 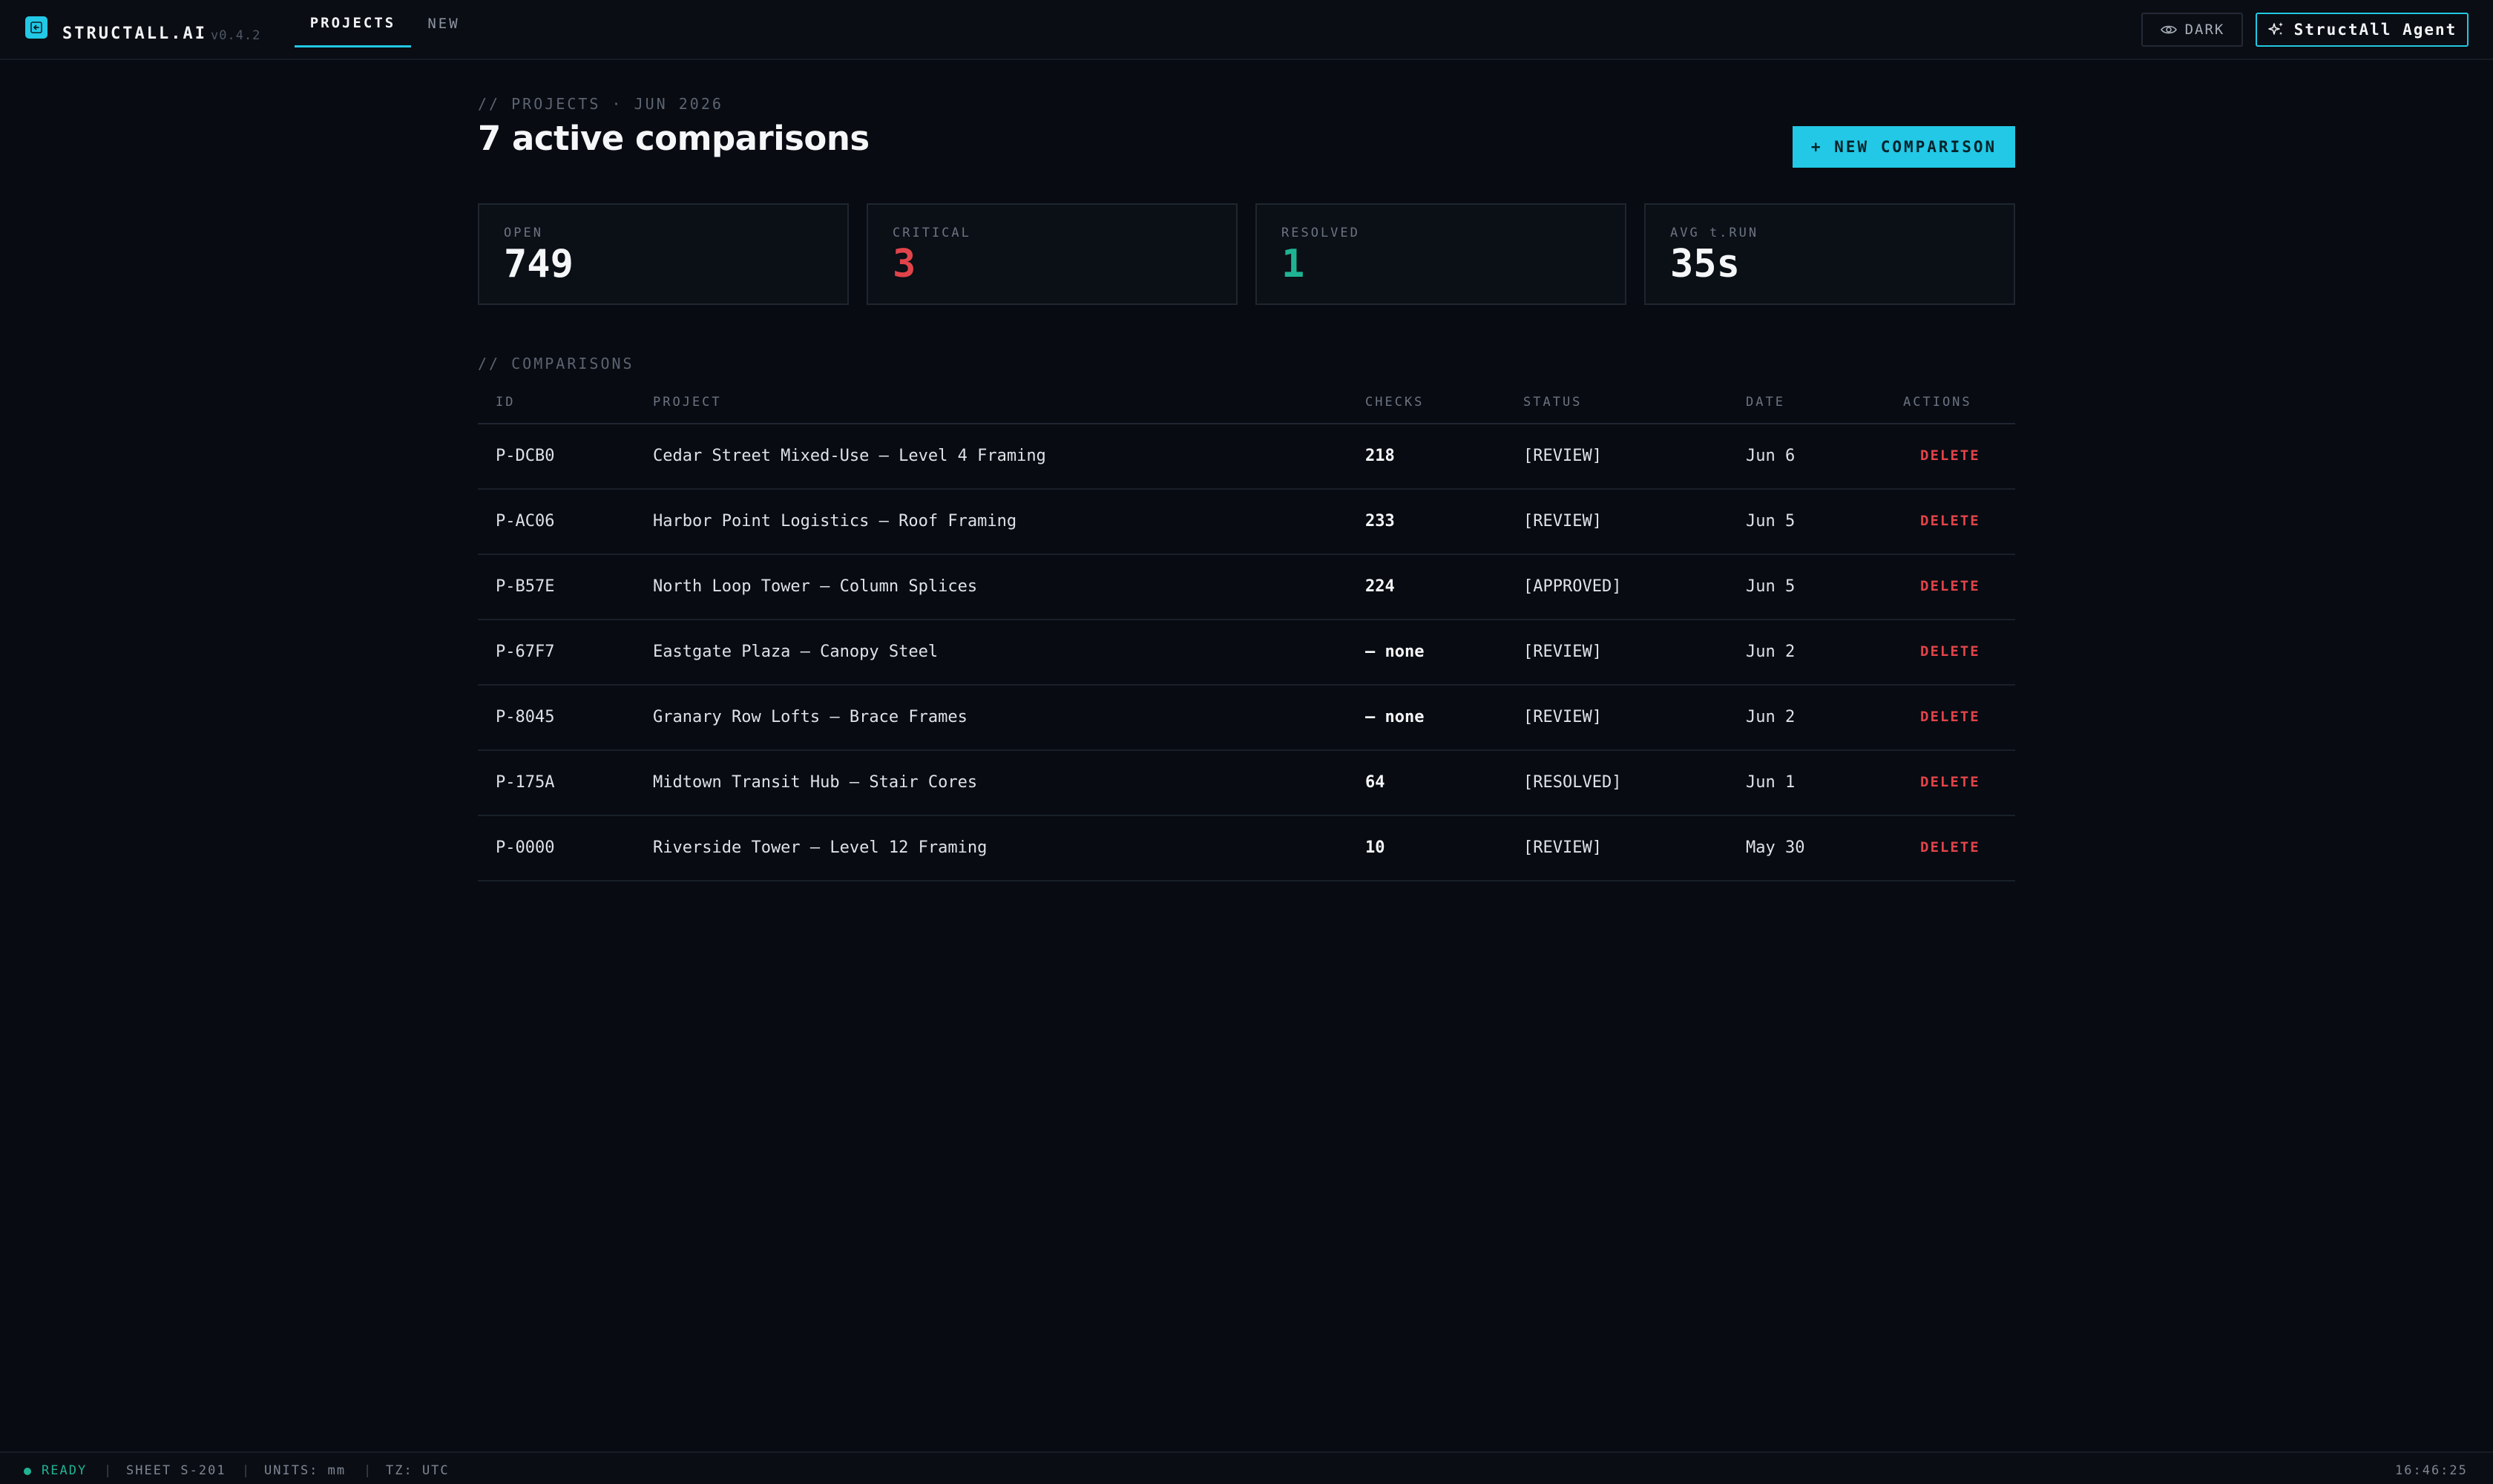 I want to click on stat-value: 35s, so click(x=1705, y=264).